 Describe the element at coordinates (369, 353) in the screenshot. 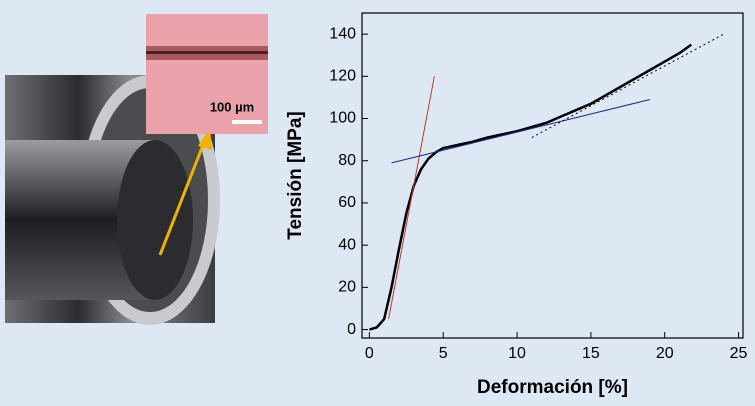

I see `x-tick-label: 0` at that location.